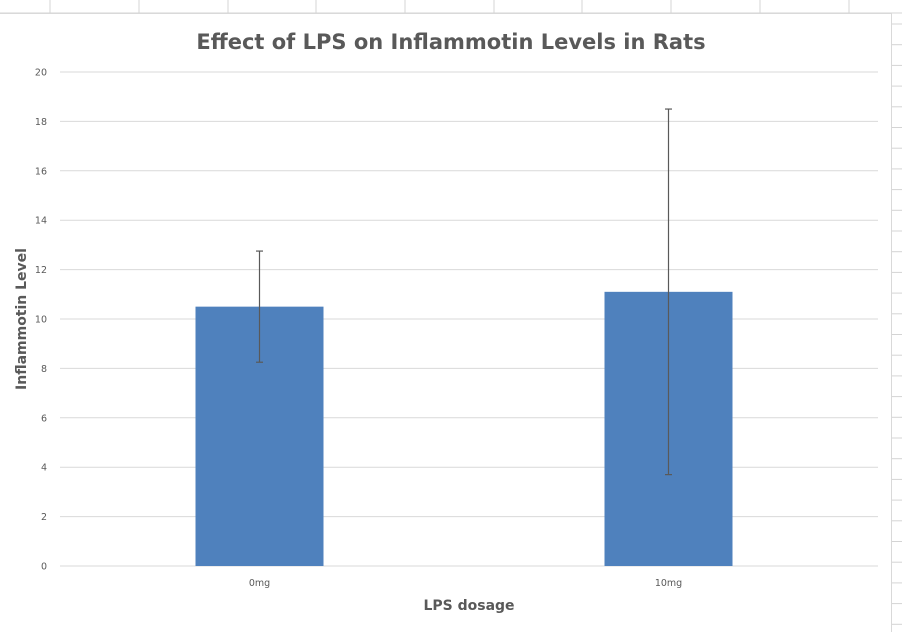 Image resolution: width=902 pixels, height=632 pixels. What do you see at coordinates (44, 567) in the screenshot?
I see `y-tick-label: 0` at bounding box center [44, 567].